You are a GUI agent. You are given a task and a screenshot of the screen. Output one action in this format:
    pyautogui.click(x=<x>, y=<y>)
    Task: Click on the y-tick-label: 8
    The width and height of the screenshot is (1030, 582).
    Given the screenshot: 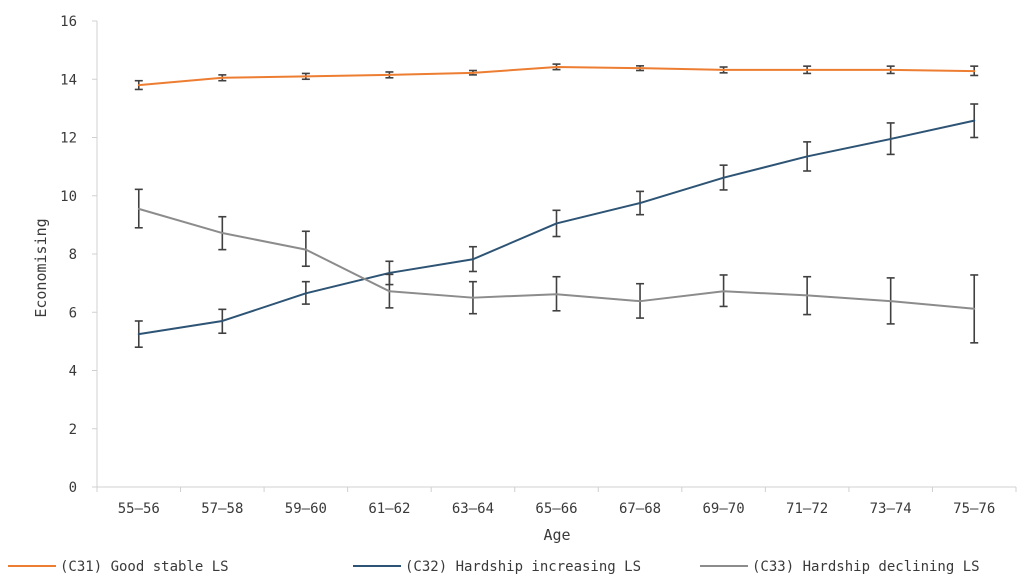 What is the action you would take?
    pyautogui.click(x=73, y=255)
    